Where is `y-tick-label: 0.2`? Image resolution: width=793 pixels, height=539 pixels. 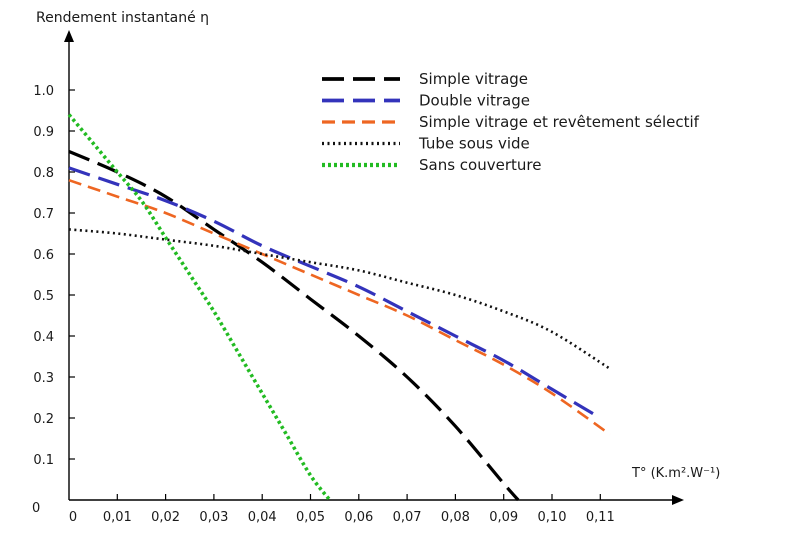
y-tick-label: 0.2 is located at coordinates (43, 419).